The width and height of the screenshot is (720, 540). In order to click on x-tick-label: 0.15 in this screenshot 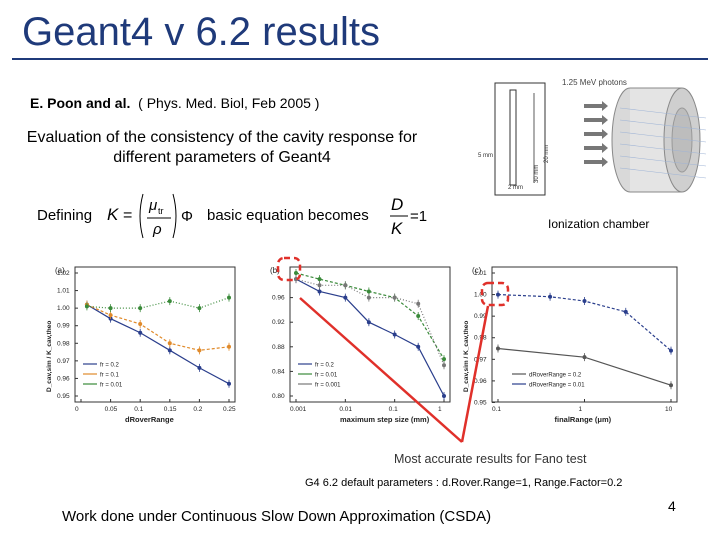, I will do `click(170, 409)`.